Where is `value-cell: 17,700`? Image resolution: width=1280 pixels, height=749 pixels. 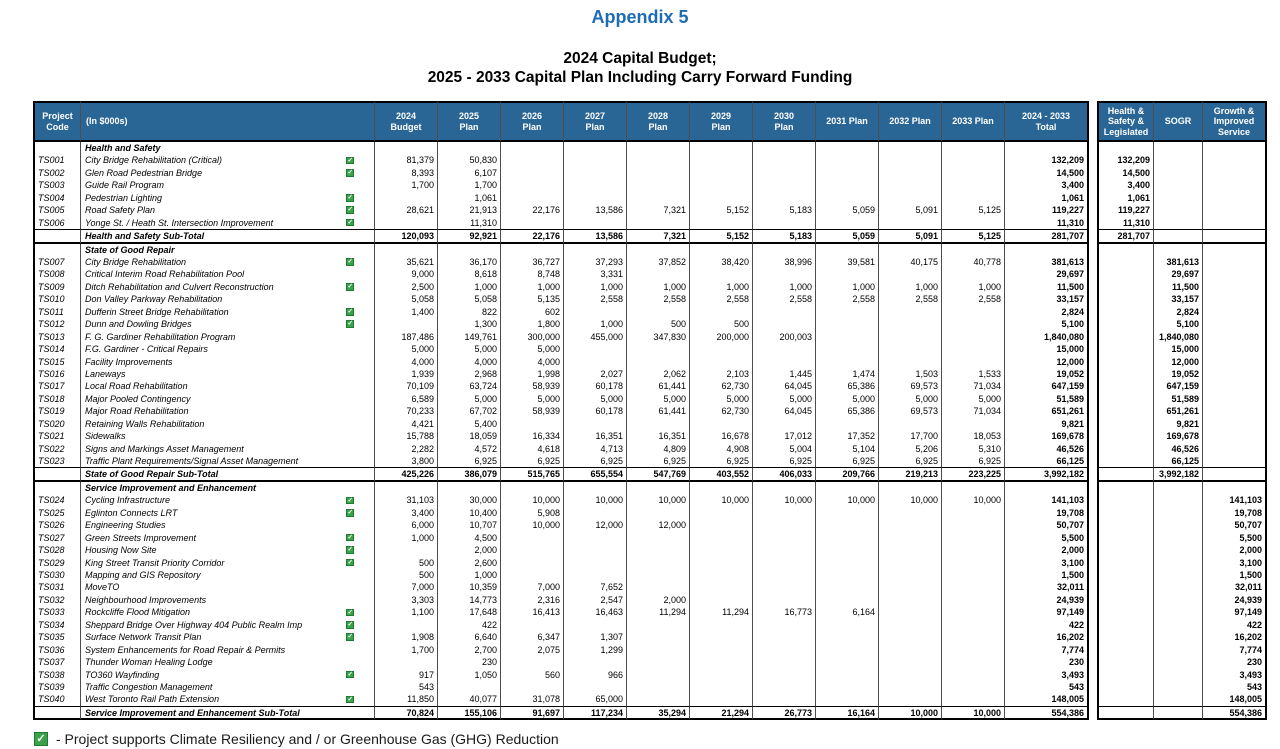 value-cell: 17,700 is located at coordinates (910, 436).